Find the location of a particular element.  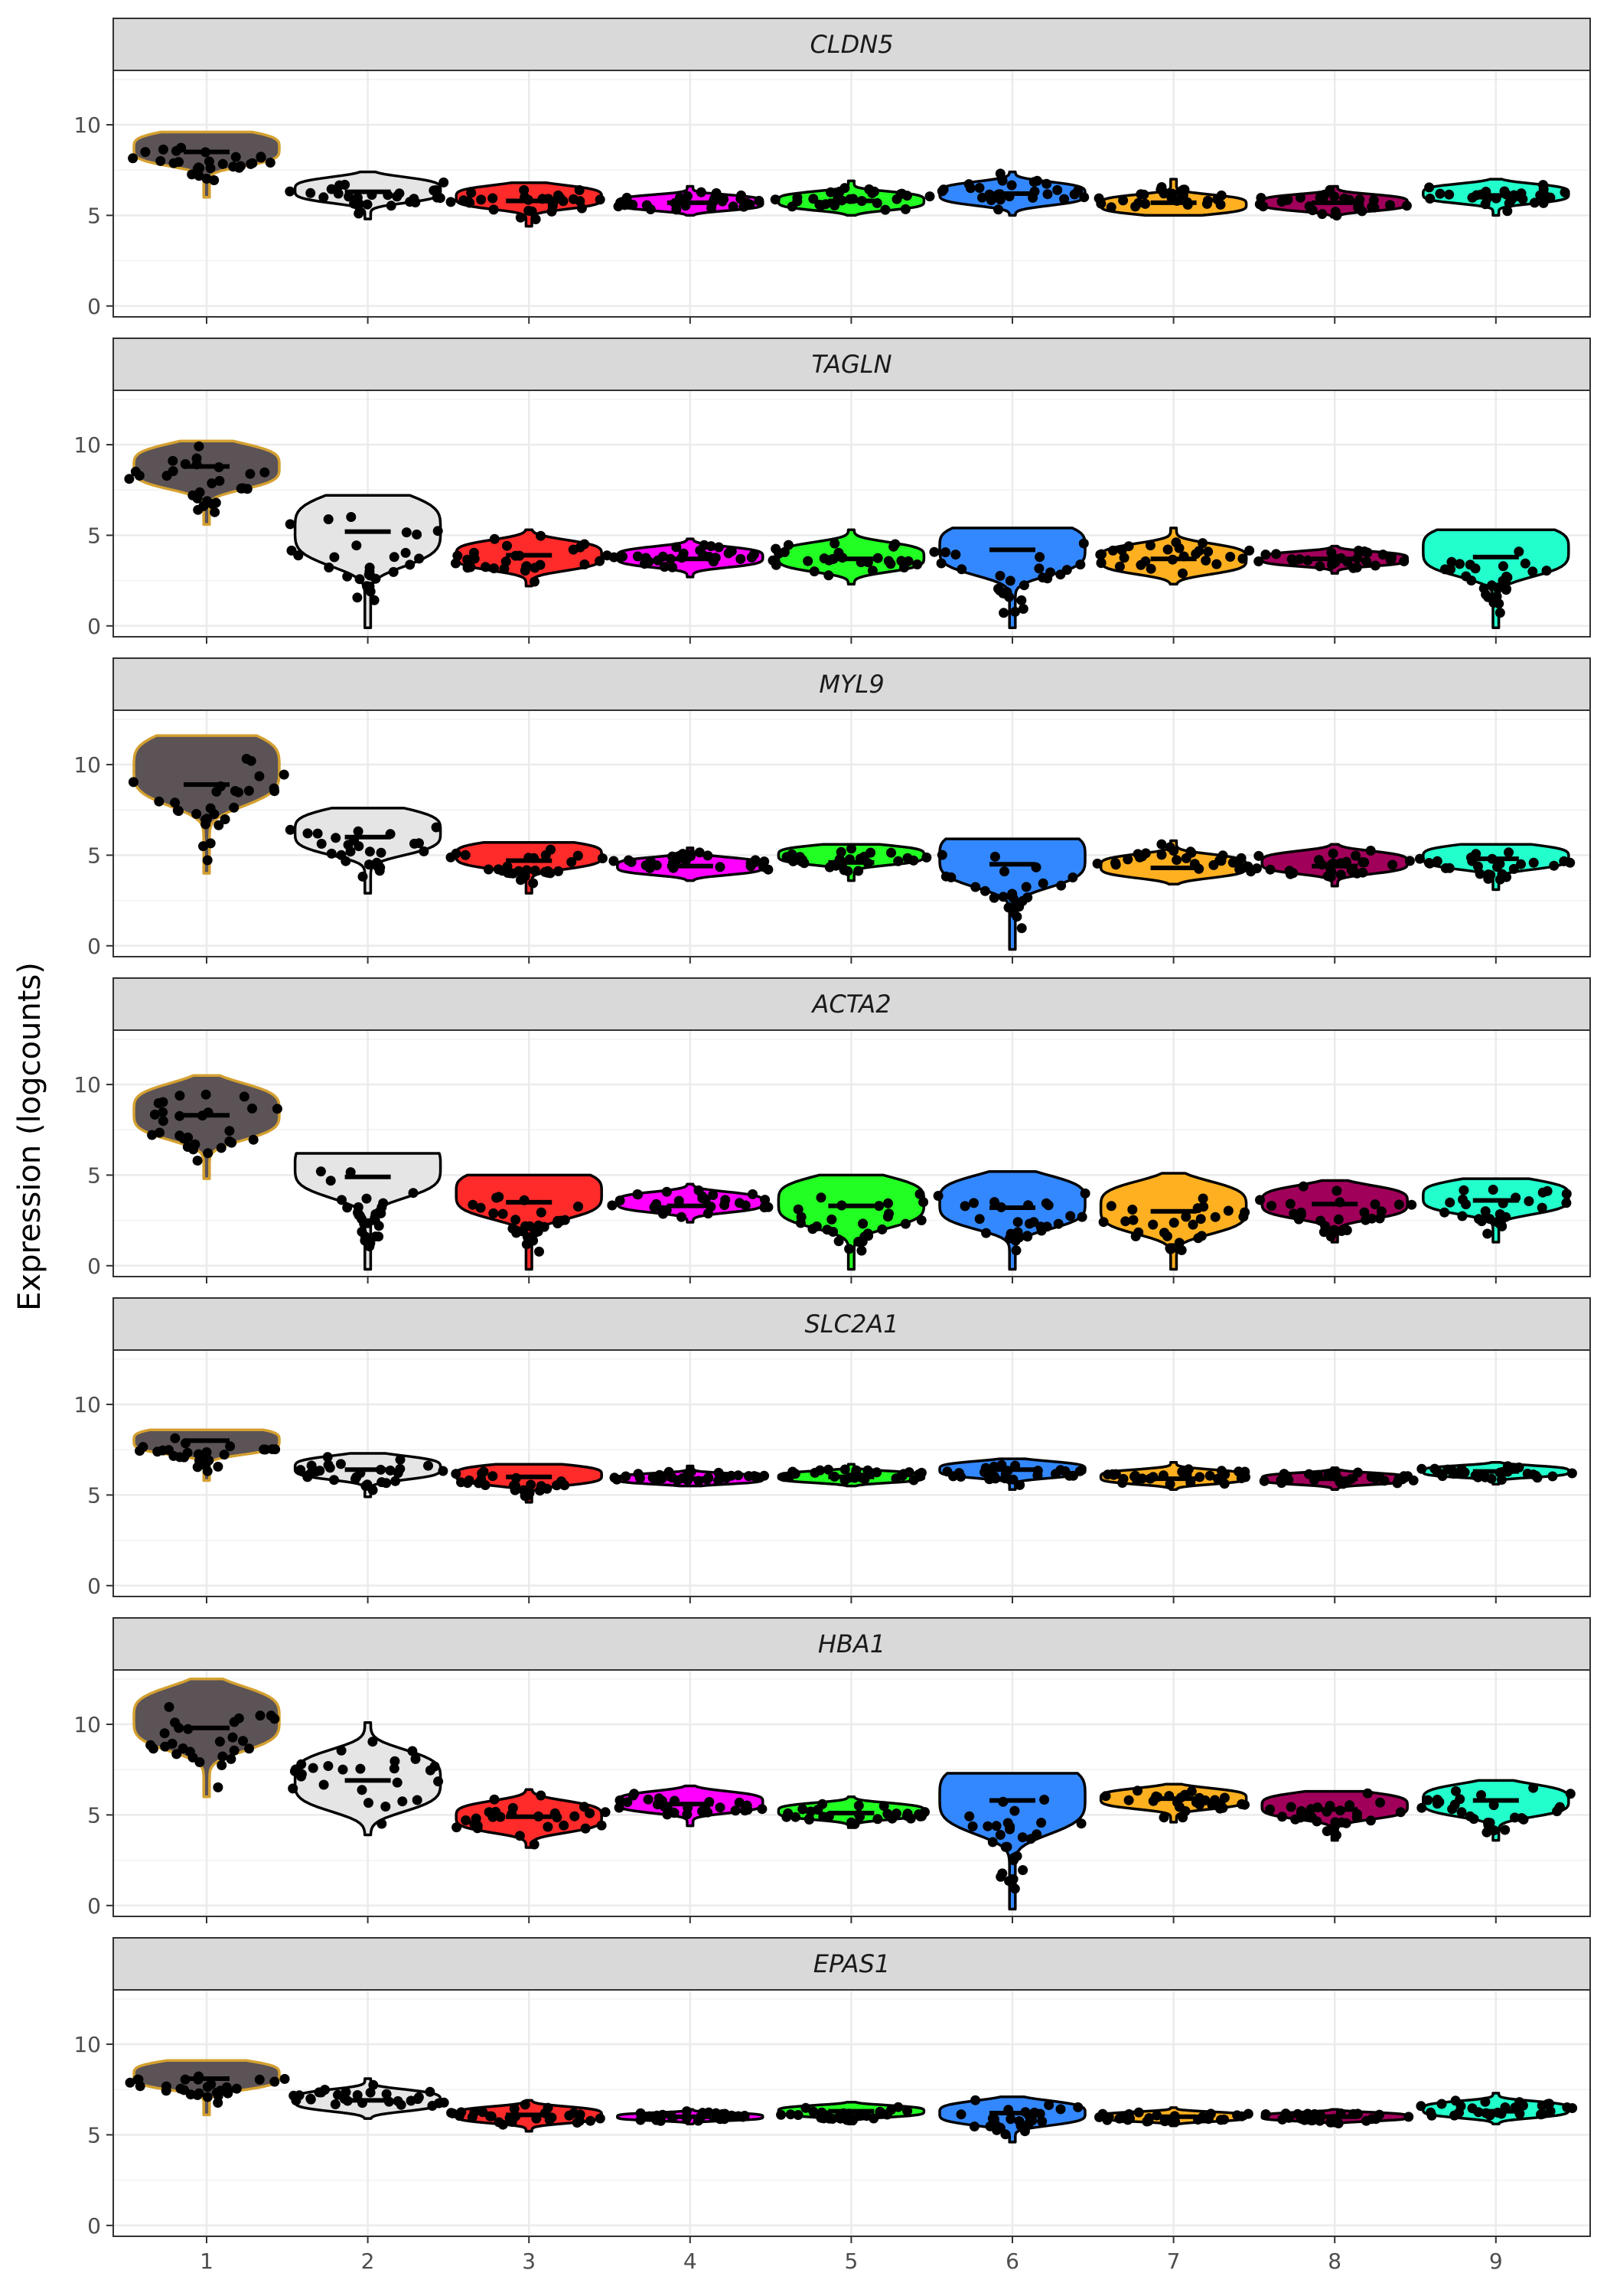

y-tick-label: 5 is located at coordinates (94, 1815).